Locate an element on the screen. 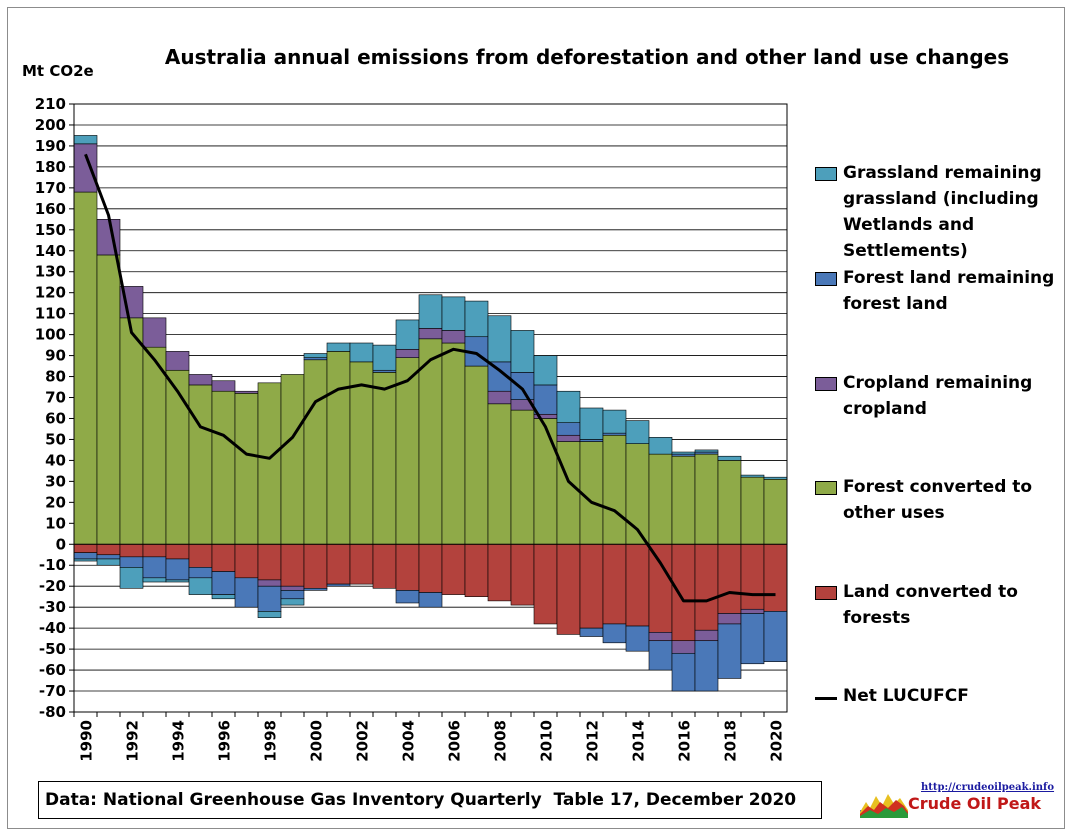  logo-url-link: http://crudeoilpeak.info is located at coordinates (988, 787).